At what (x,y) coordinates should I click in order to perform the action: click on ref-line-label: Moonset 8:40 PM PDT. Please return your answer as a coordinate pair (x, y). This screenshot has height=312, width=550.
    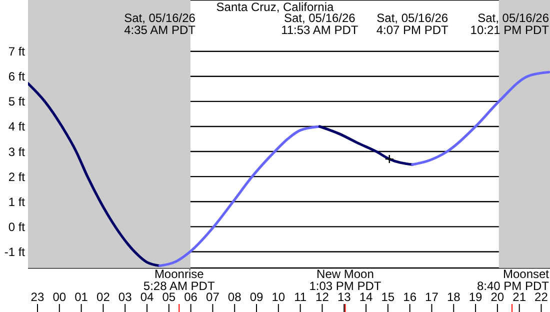
    Looking at the image, I should click on (513, 280).